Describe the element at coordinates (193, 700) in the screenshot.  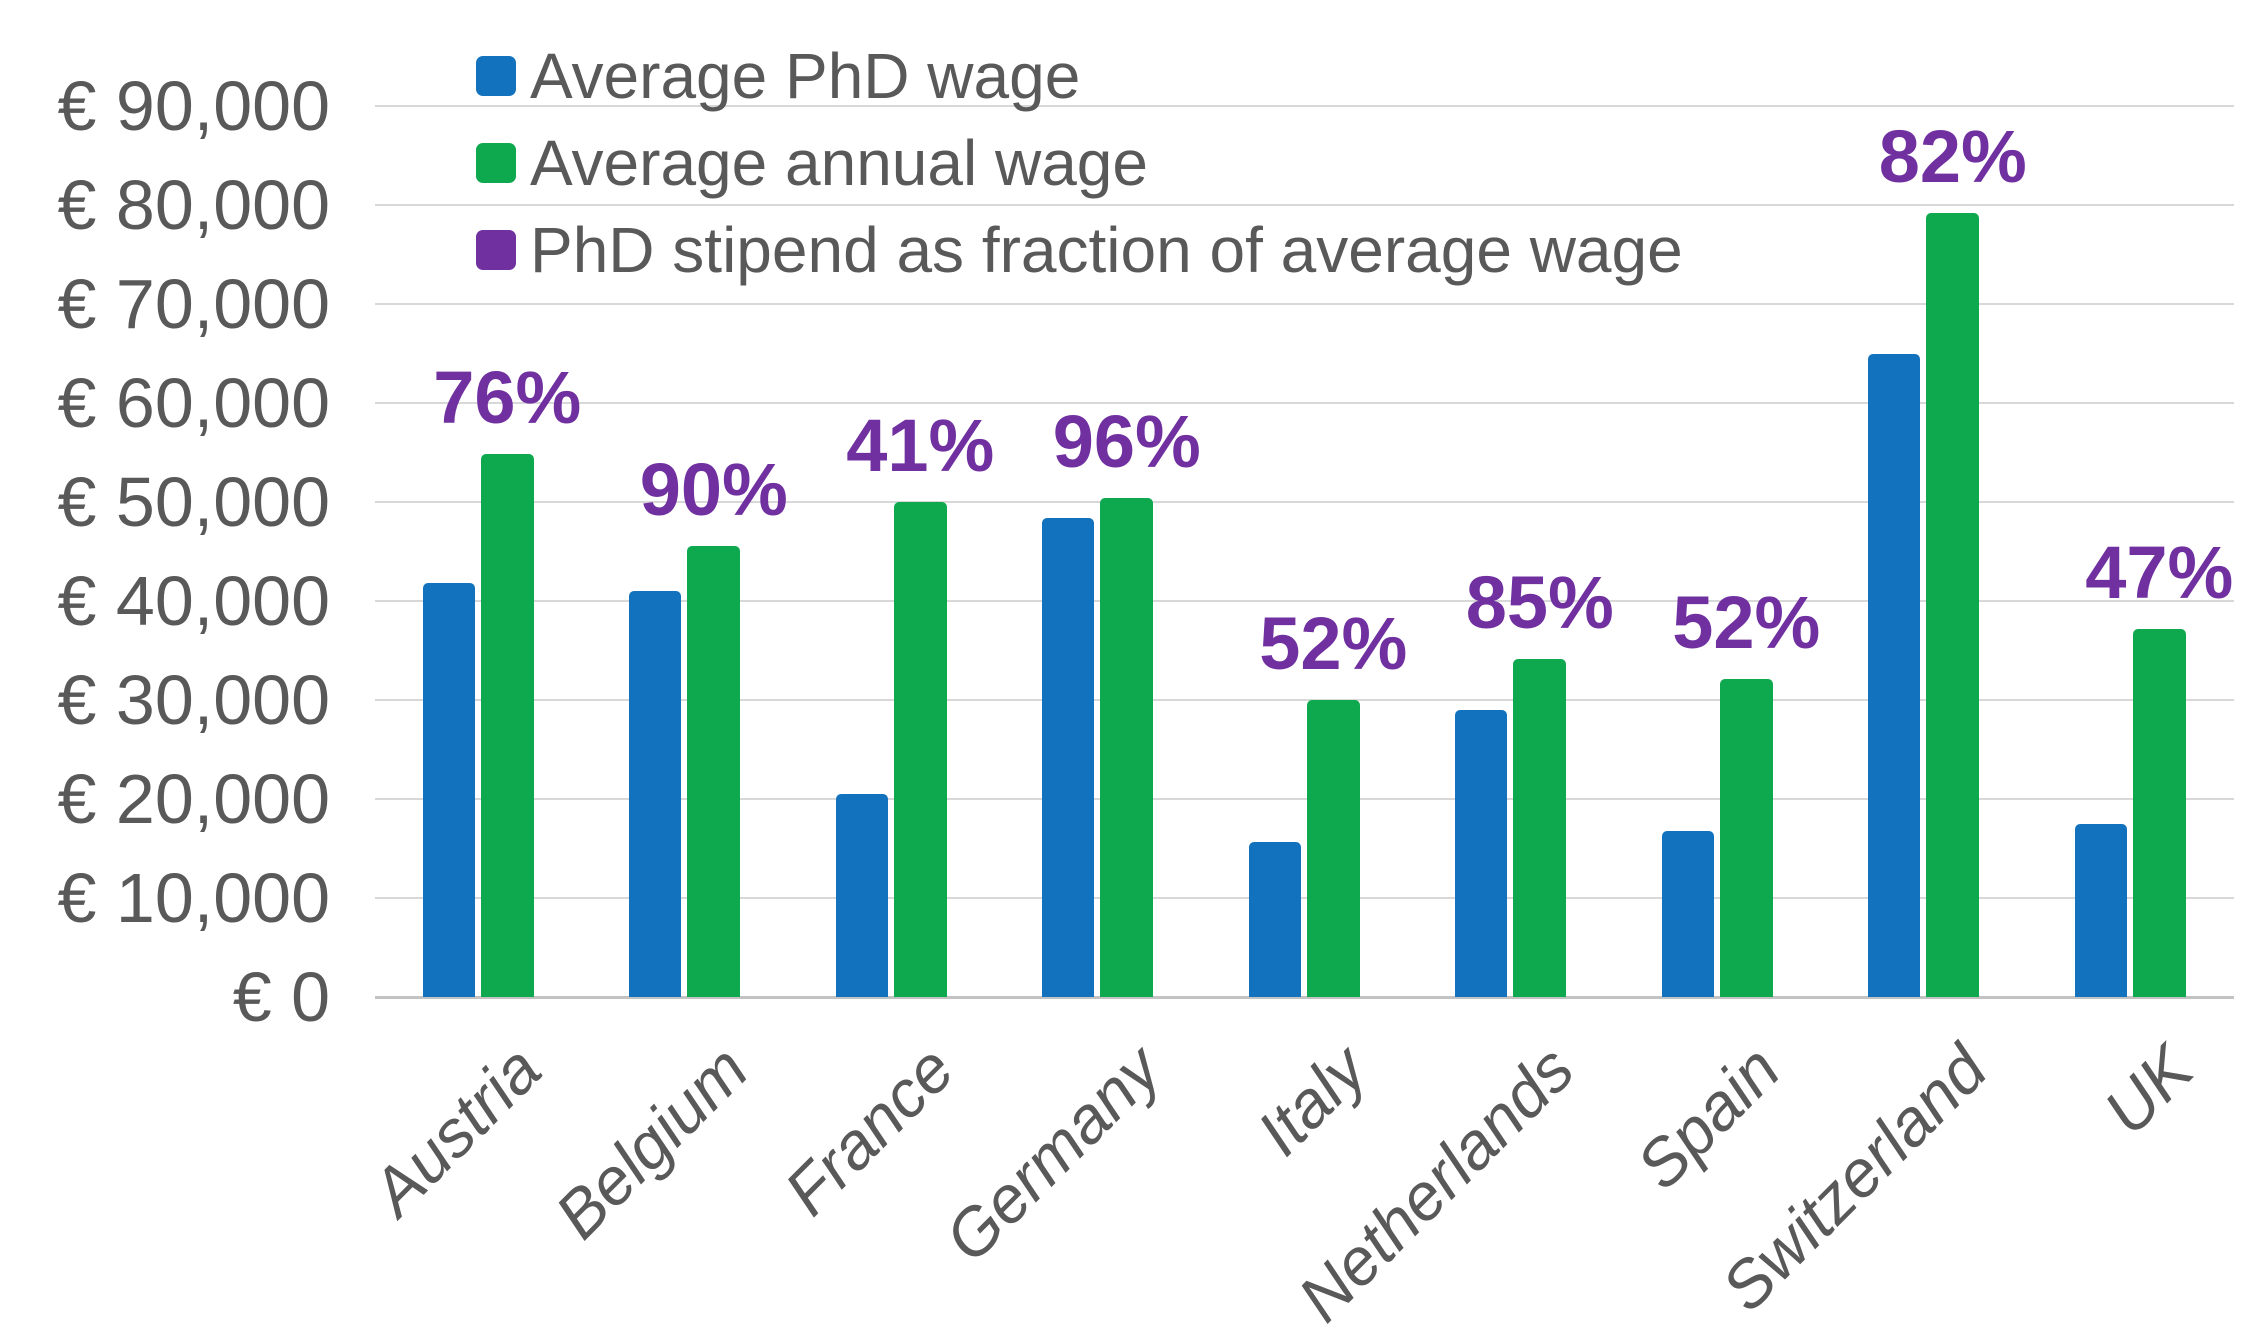
I see `y-axis-label: € 30,000` at that location.